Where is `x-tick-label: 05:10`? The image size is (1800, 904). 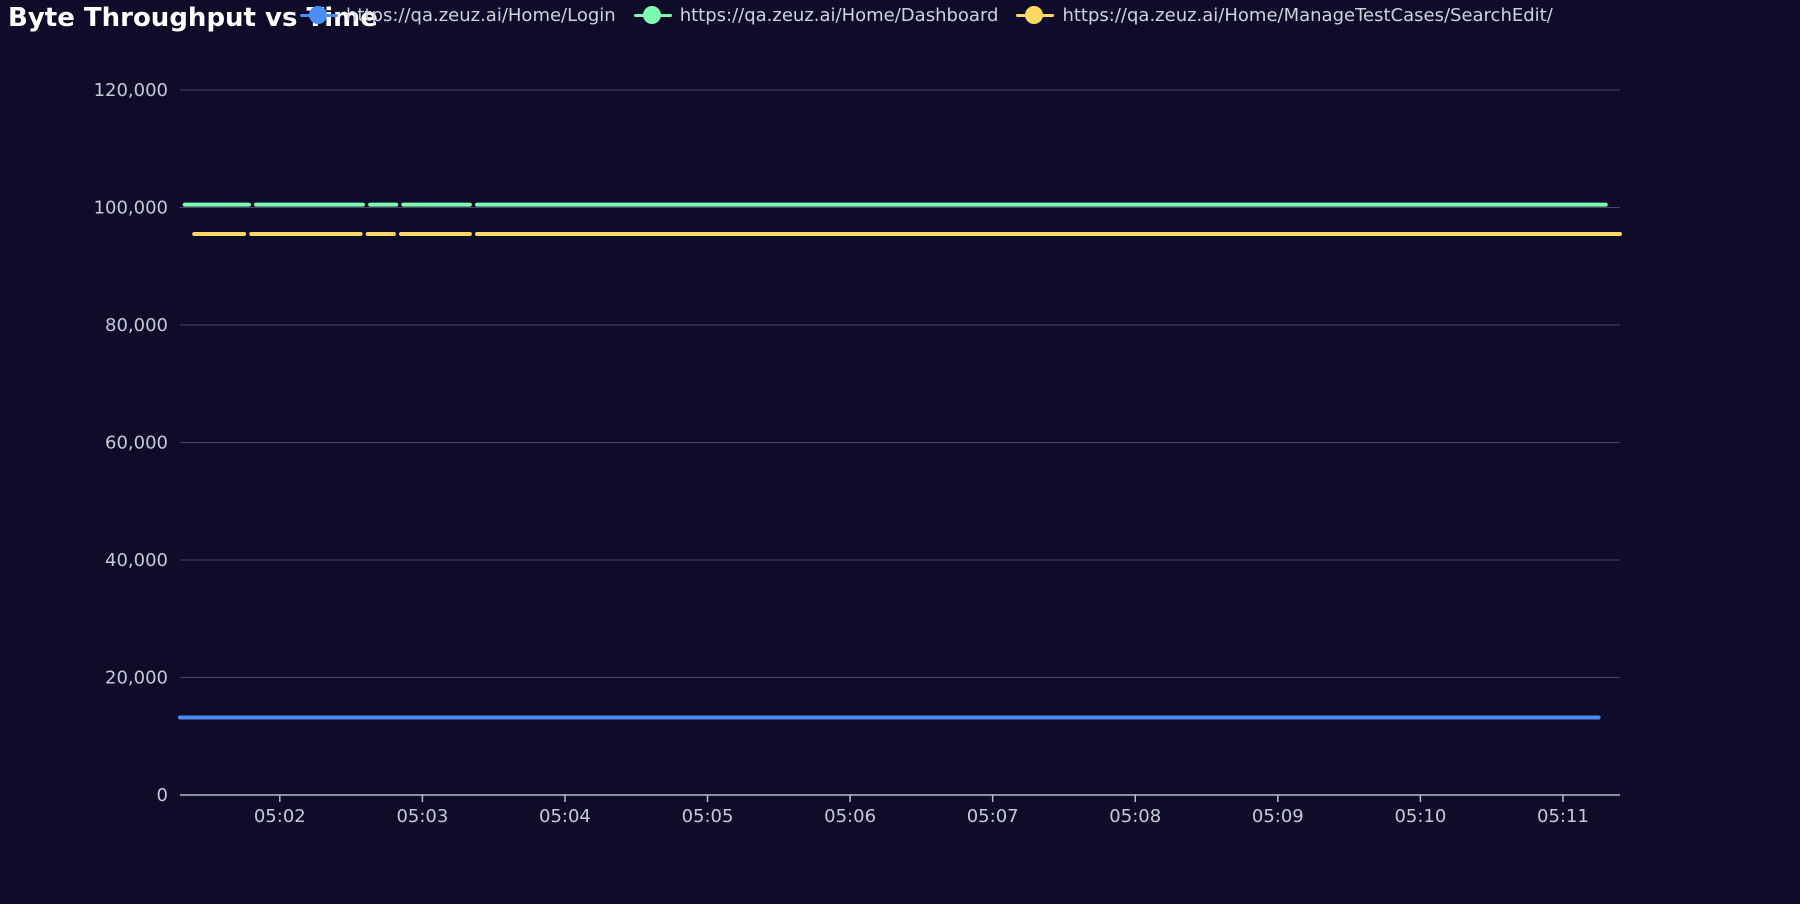 x-tick-label: 05:10 is located at coordinates (1420, 816).